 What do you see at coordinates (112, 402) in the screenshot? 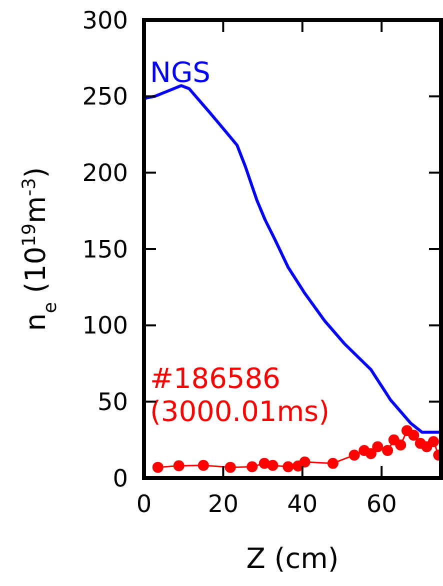
I see `y-tick-label: 50` at bounding box center [112, 402].